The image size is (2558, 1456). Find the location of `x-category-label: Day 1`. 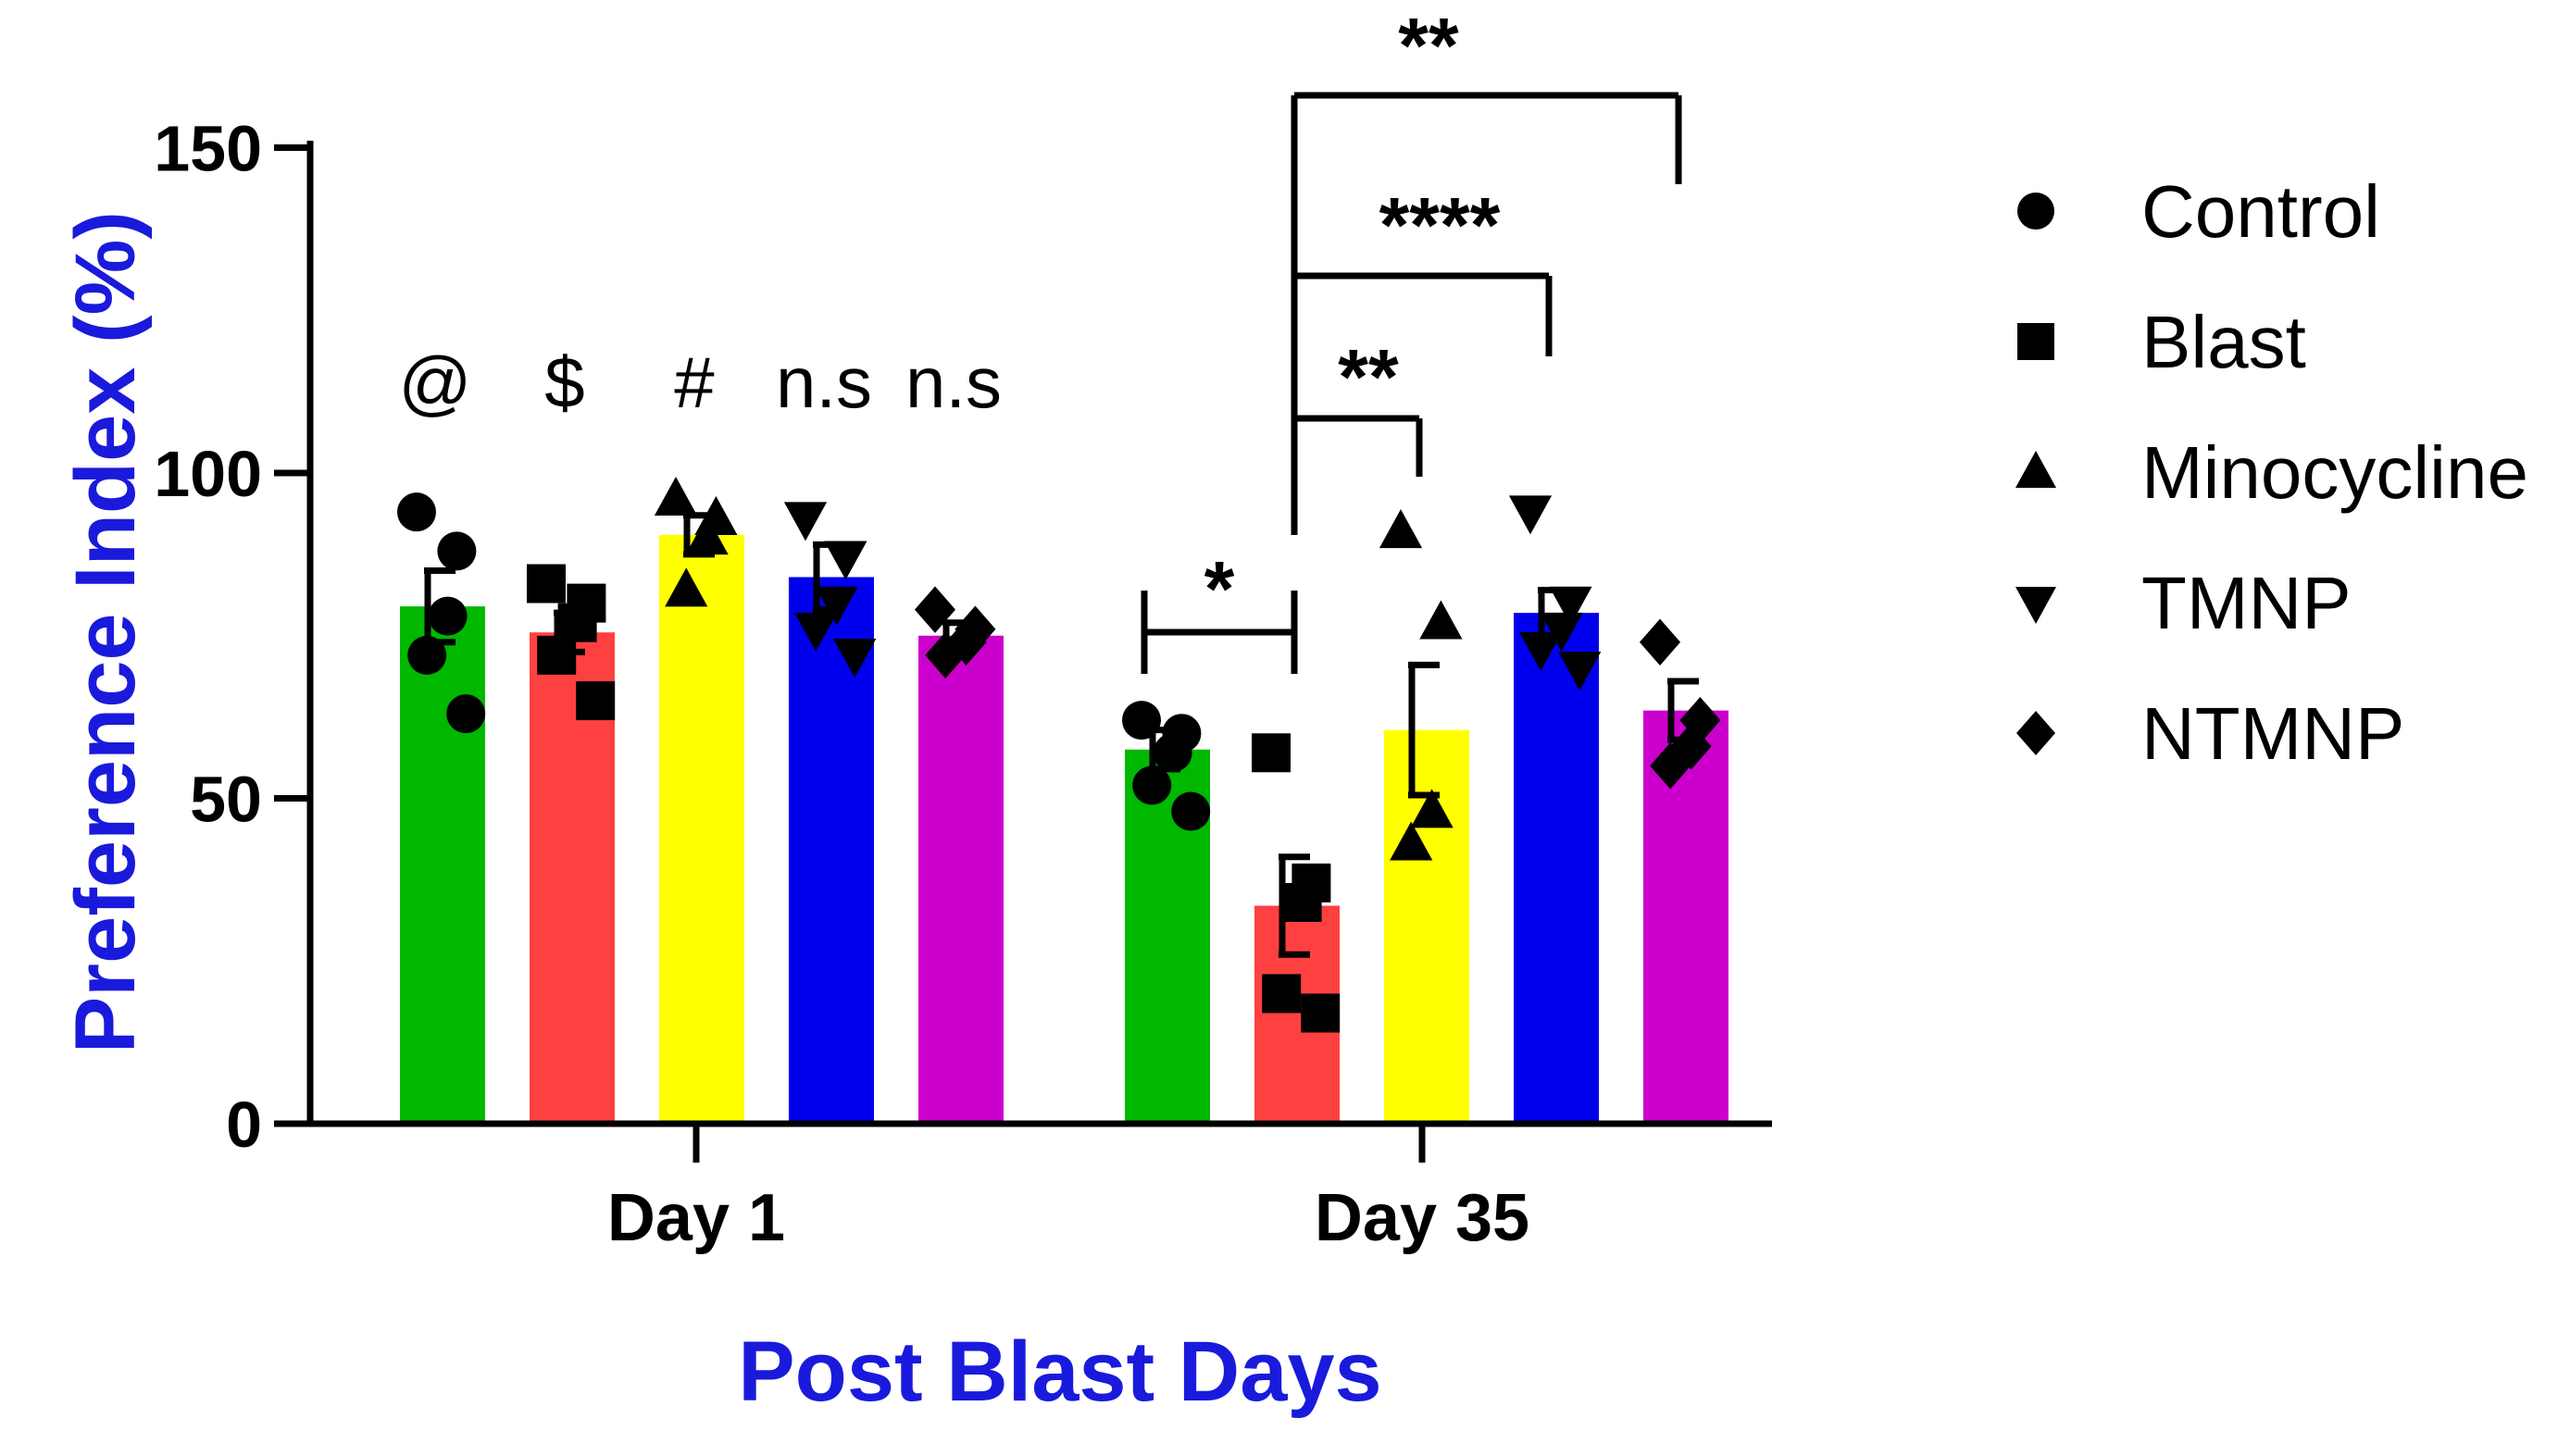

x-category-label: Day 1 is located at coordinates (696, 1218).